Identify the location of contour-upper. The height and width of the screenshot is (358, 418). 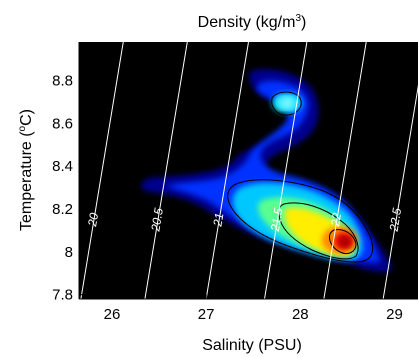
(286, 103).